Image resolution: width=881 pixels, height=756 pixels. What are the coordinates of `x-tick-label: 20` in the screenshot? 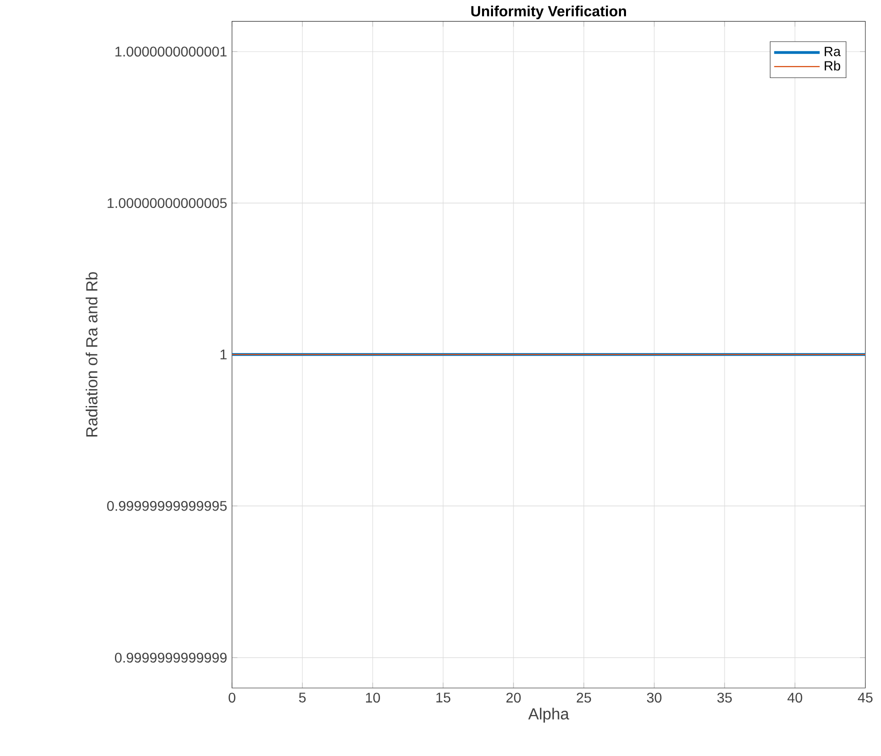 It's located at (513, 697).